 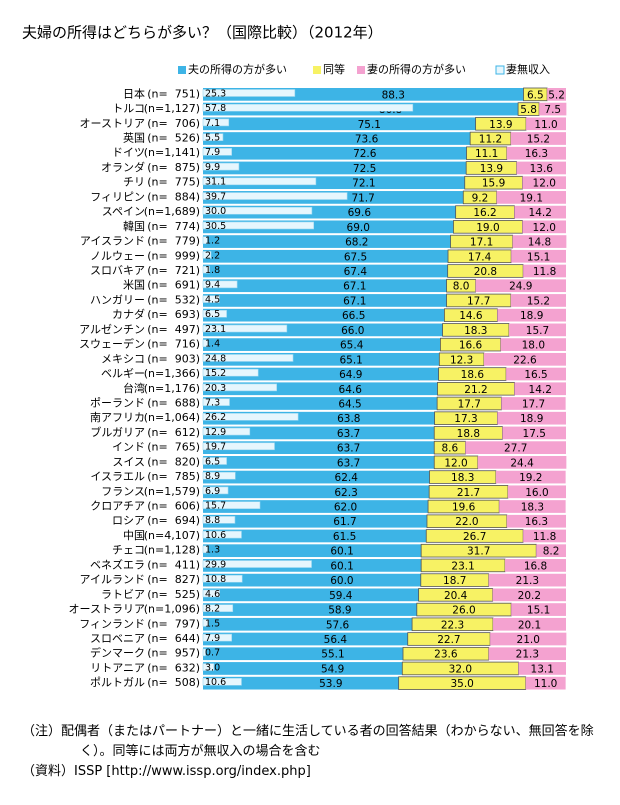 I want to click on value-label: 63.8, so click(x=348, y=419).